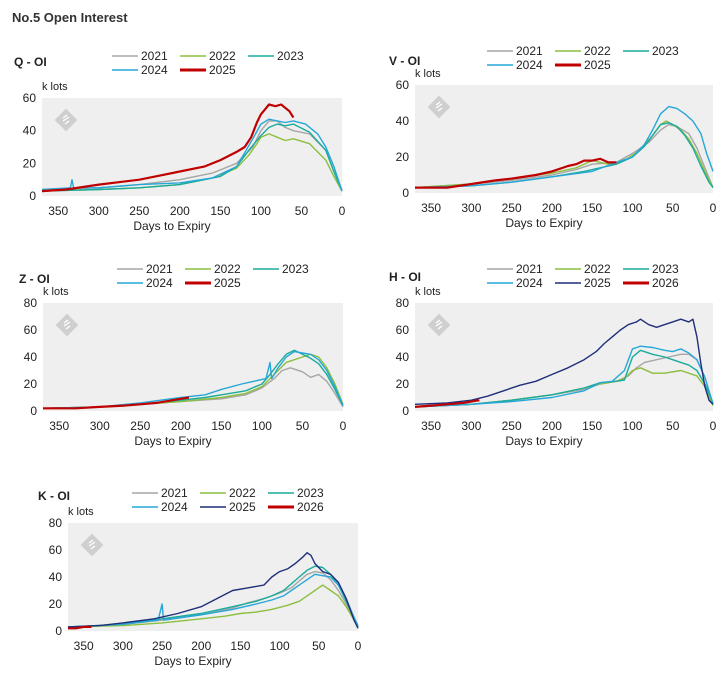 The height and width of the screenshot is (680, 728). Describe the element at coordinates (34, 279) in the screenshot. I see `chart-title: Z - OI` at that location.